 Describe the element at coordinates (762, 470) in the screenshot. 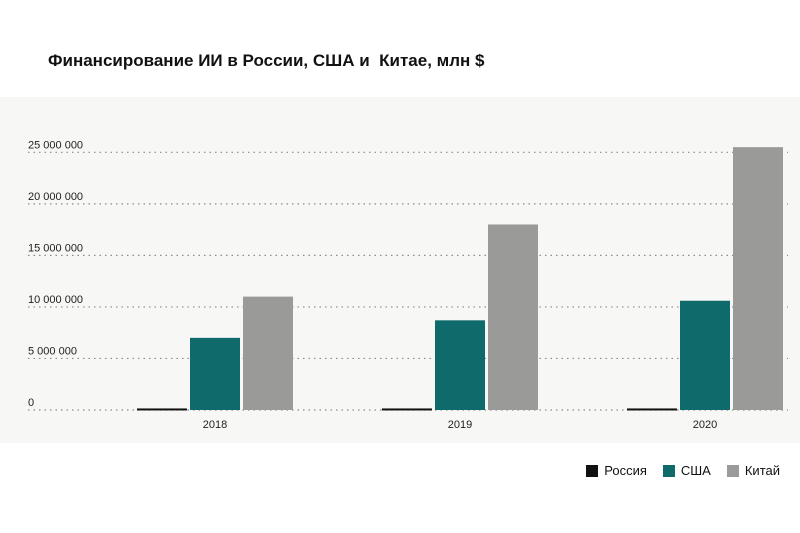

I see `legend-label: Китай` at that location.